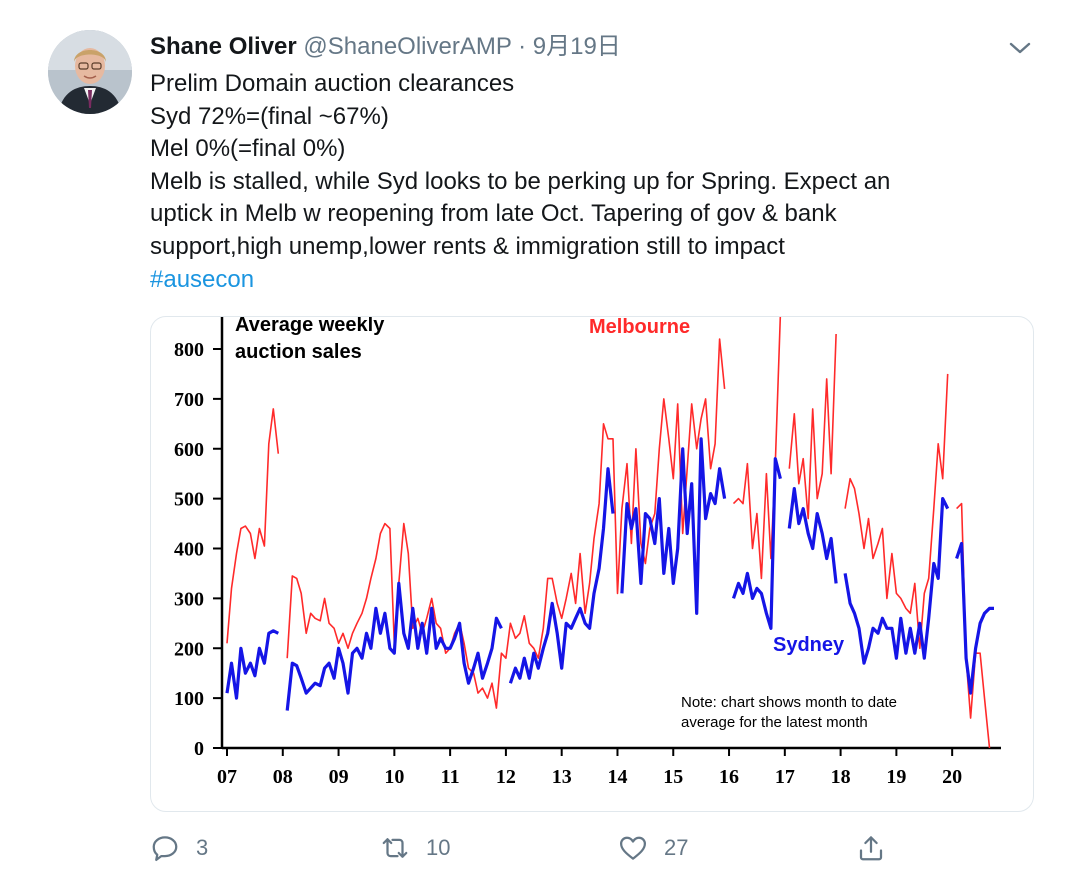 This screenshot has width=1080, height=896. I want to click on y-tick-label: 300, so click(189, 599).